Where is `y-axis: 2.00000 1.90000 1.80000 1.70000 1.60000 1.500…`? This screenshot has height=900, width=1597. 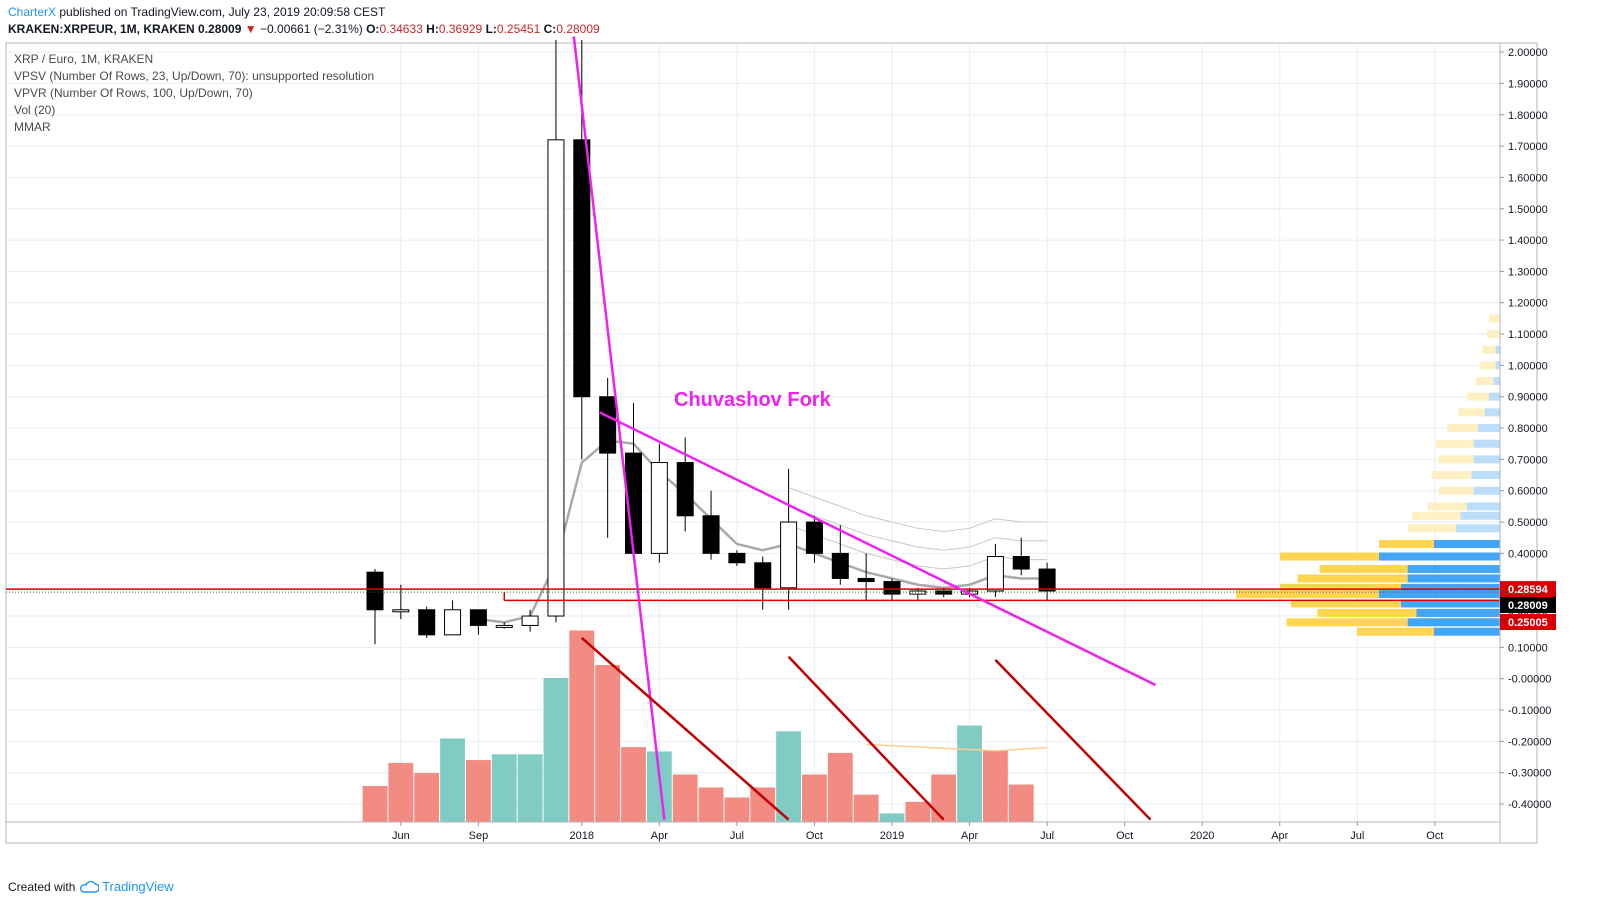
y-axis: 2.00000 1.90000 1.80000 1.70000 1.60000 1.500… is located at coordinates (1527, 443).